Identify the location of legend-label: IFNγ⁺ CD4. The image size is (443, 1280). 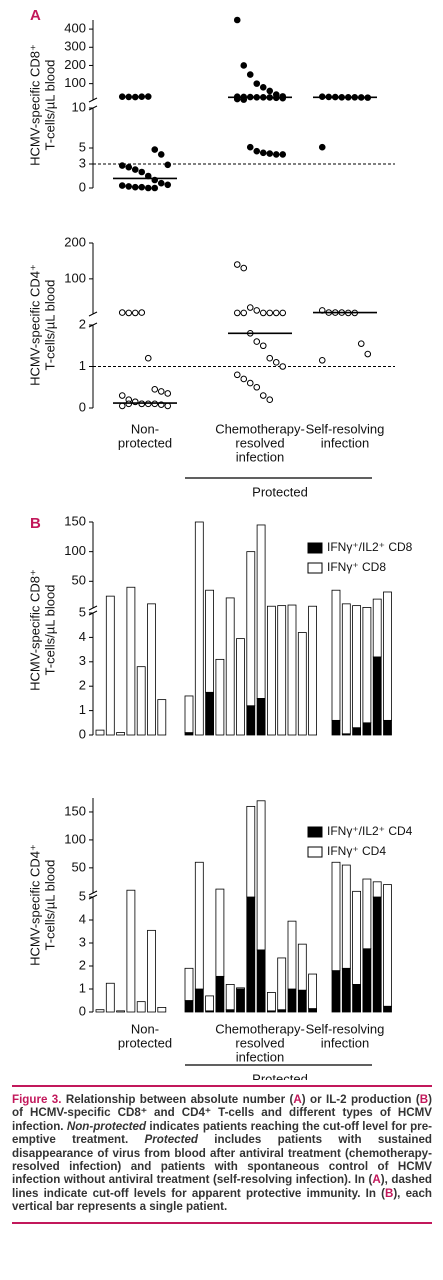
(356, 851).